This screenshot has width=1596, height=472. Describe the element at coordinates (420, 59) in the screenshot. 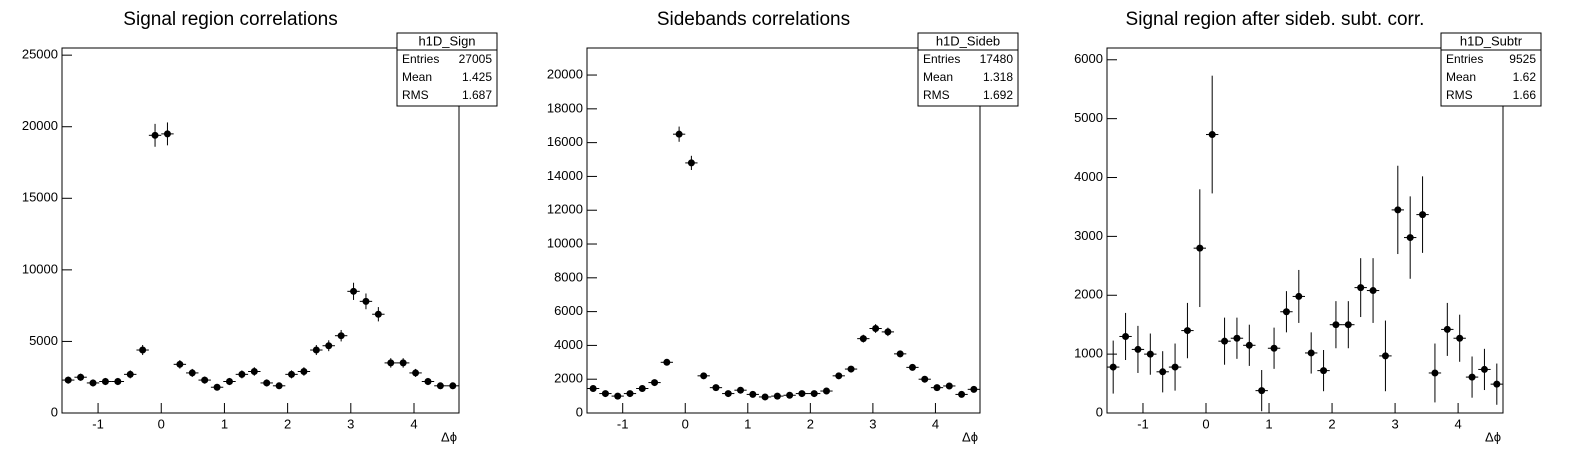

I see `stats-key: Entries` at that location.